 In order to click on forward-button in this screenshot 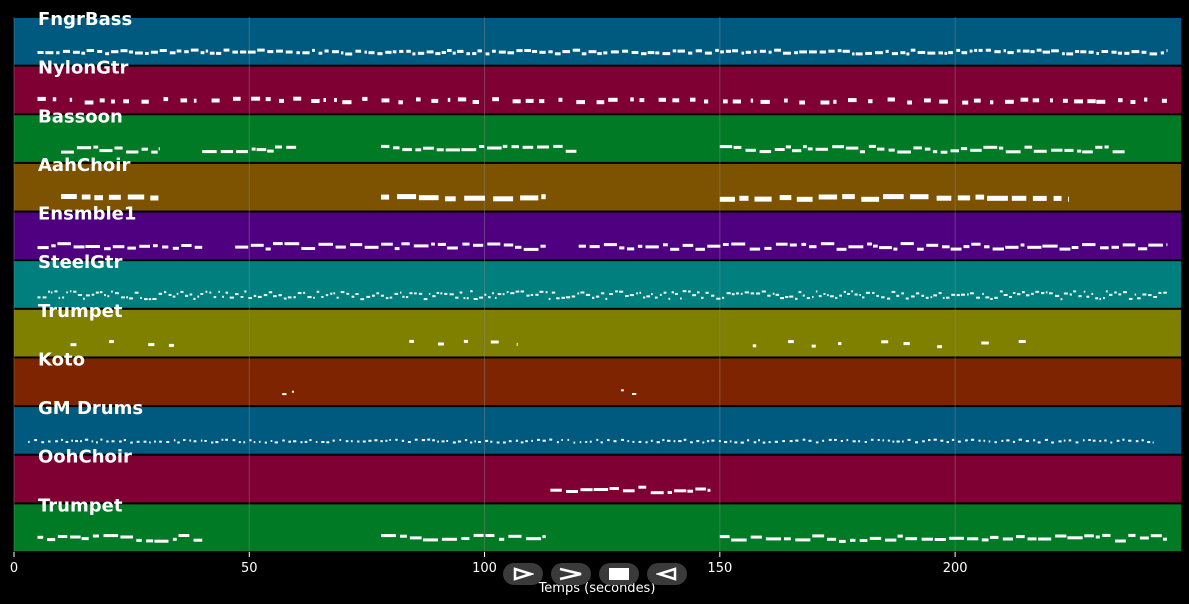, I will do `click(571, 574)`.